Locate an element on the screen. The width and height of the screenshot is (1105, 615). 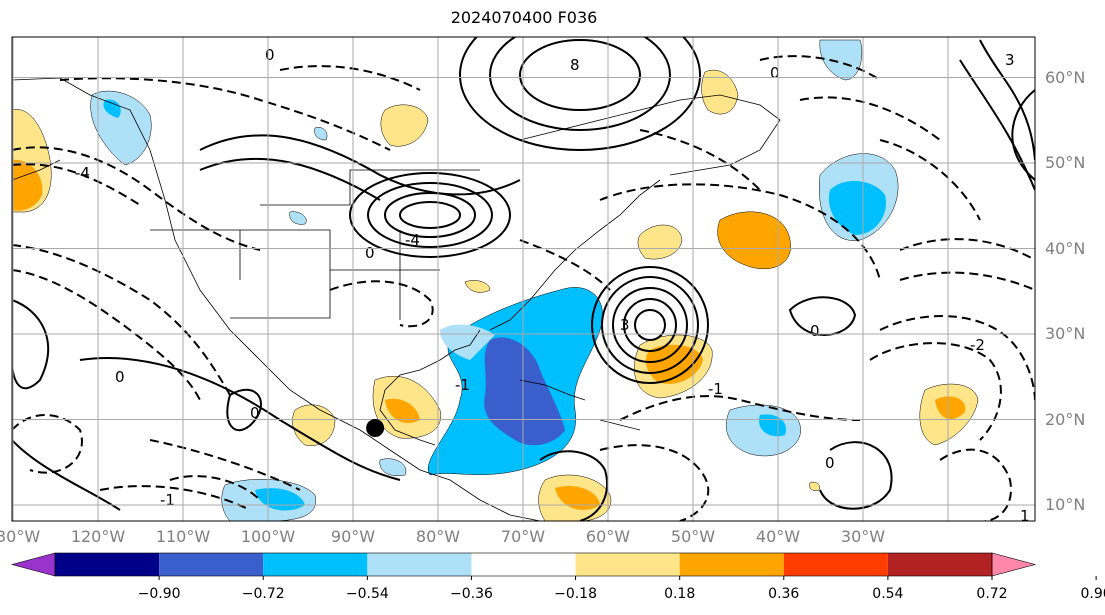
map-title: 2024070400 F036 is located at coordinates (524, 17).